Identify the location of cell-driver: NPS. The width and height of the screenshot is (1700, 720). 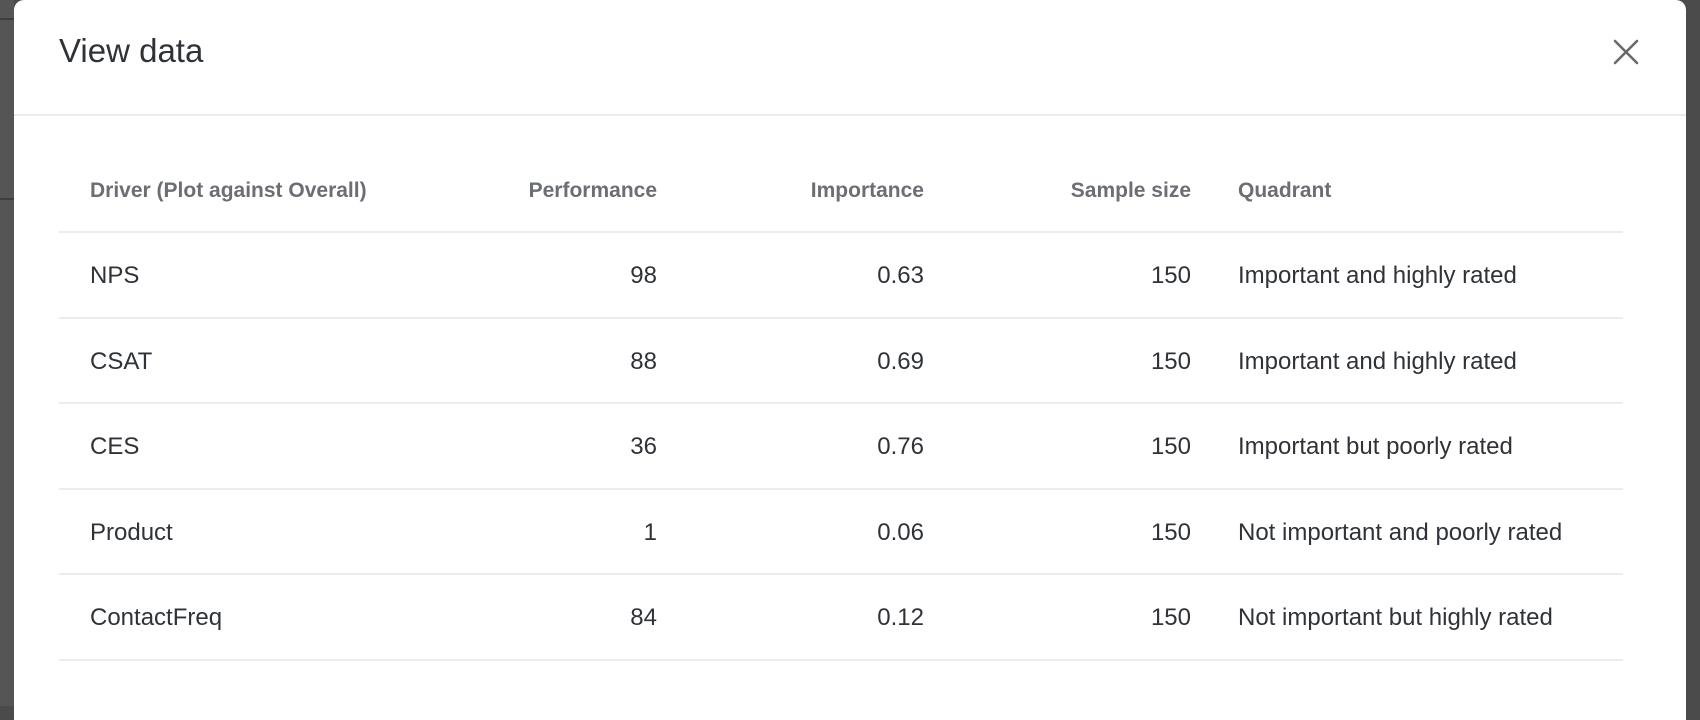
(115, 275).